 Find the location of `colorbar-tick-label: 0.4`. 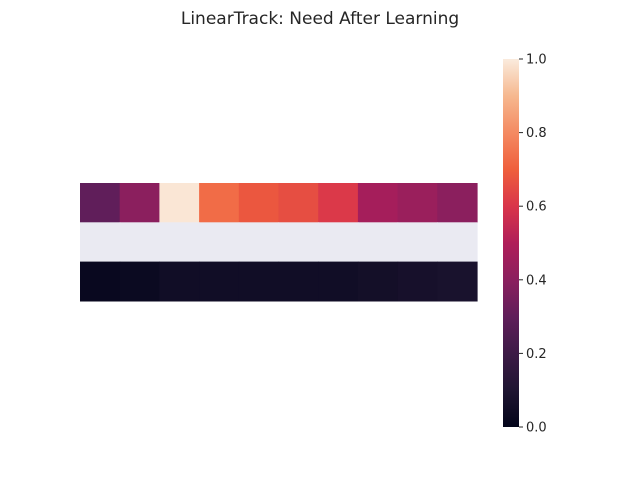

colorbar-tick-label: 0.4 is located at coordinates (536, 280).